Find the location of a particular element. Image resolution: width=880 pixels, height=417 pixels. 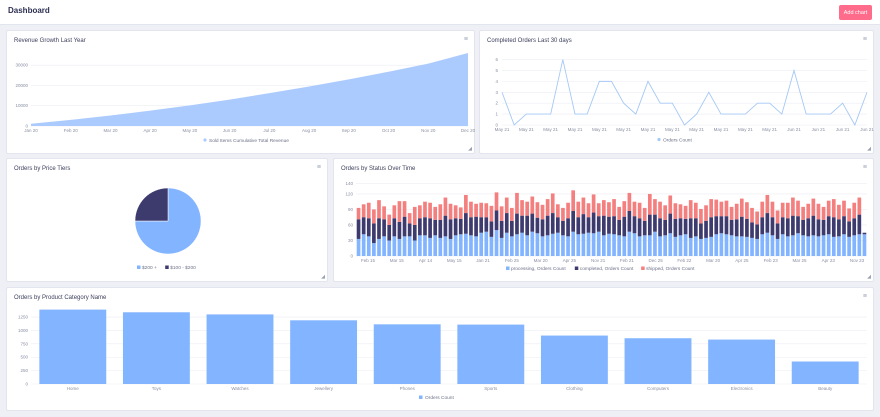

legend-label: Sold Items Cumulative Total Revenue is located at coordinates (249, 141).